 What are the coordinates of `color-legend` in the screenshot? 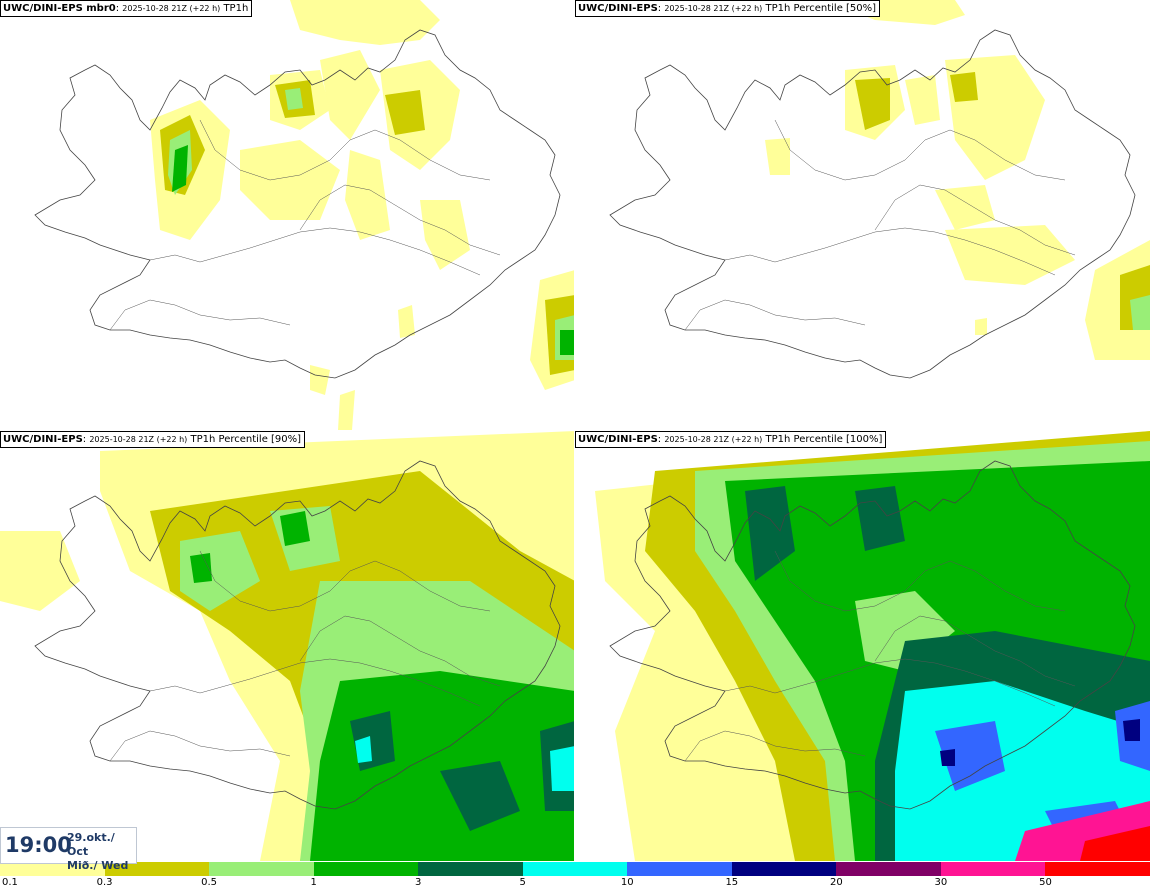 It's located at (575, 869).